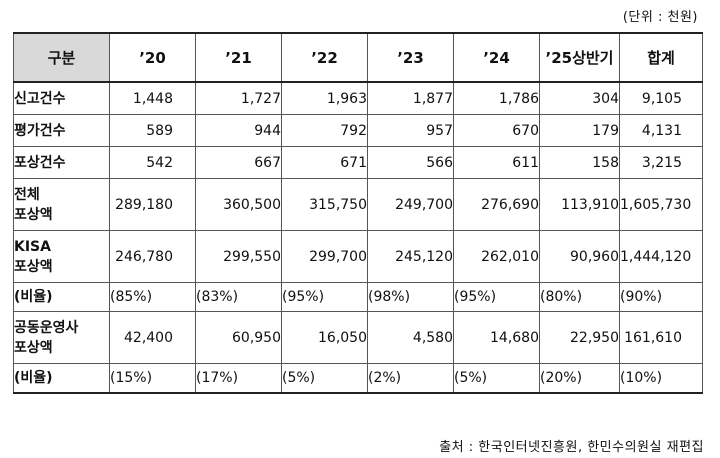 The image size is (720, 458). Describe the element at coordinates (324, 98) in the screenshot. I see `table-cell: 1,963` at that location.